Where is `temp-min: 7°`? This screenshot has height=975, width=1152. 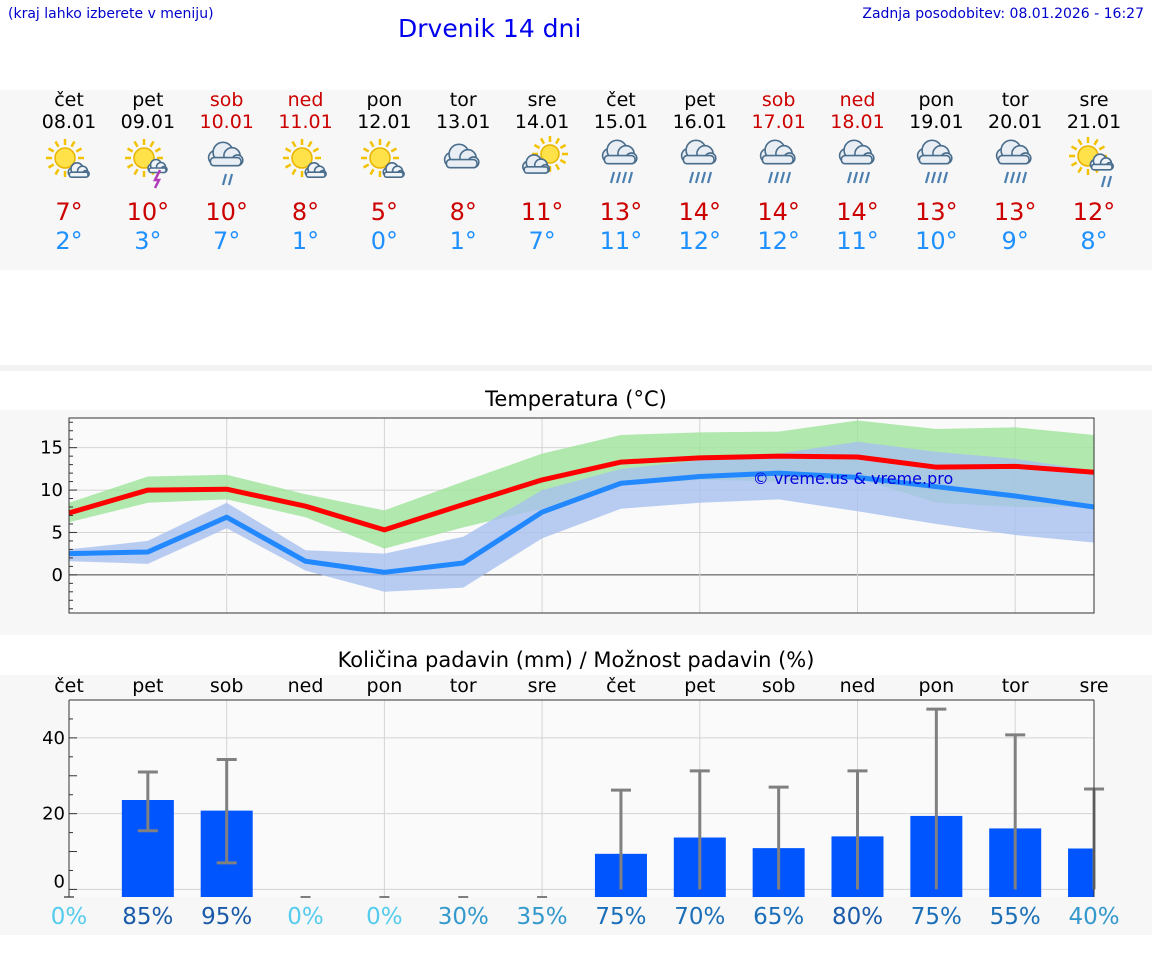 temp-min: 7° is located at coordinates (542, 241).